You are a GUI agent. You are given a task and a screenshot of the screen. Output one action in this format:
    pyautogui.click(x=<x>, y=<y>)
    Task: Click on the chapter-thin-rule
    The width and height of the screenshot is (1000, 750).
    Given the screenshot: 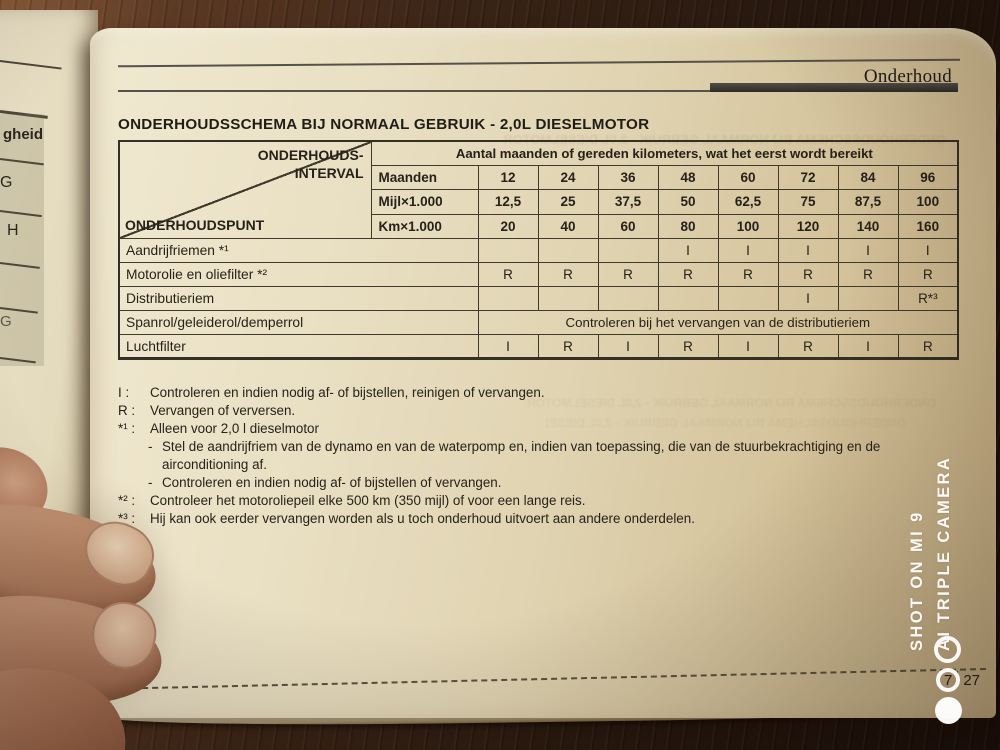 What is the action you would take?
    pyautogui.click(x=415, y=91)
    